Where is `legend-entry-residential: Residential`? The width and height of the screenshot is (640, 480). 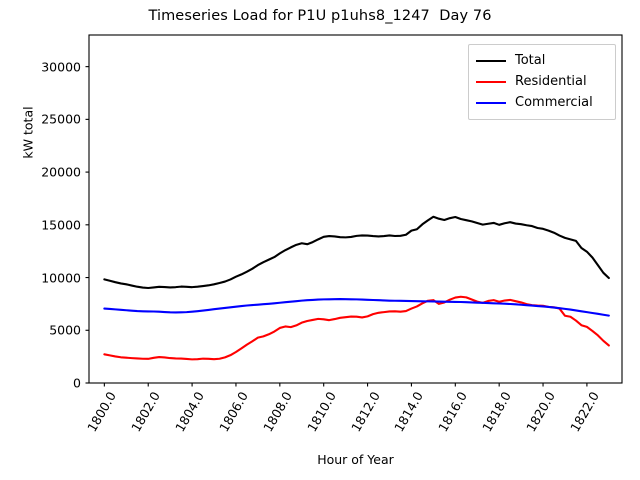
legend-entry-residential: Residential is located at coordinates (542, 81).